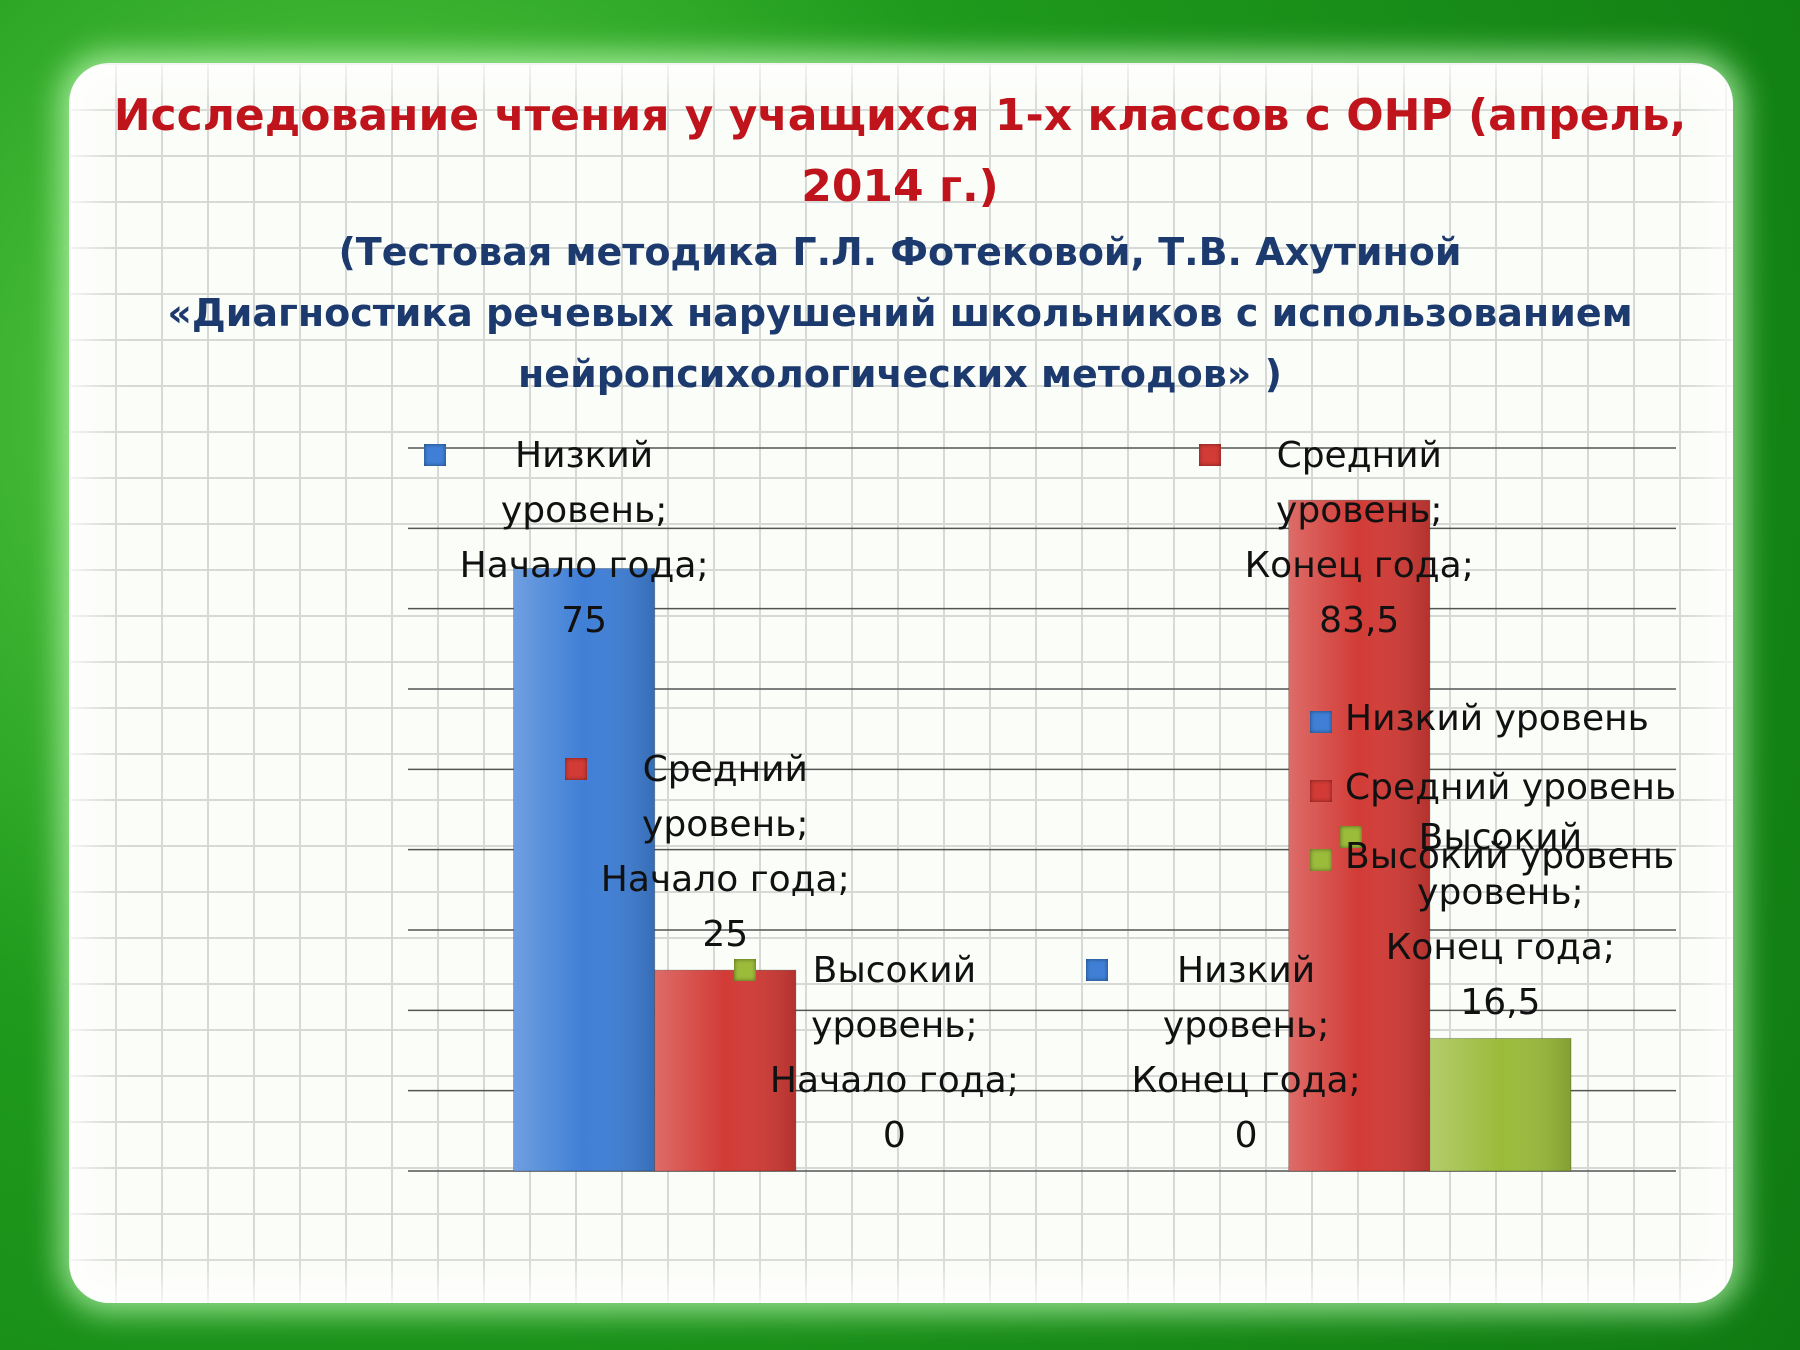 This screenshot has height=1350, width=1800. Describe the element at coordinates (725, 852) in the screenshot. I see `data-label: Средний уровень; Начало года; 25` at that location.